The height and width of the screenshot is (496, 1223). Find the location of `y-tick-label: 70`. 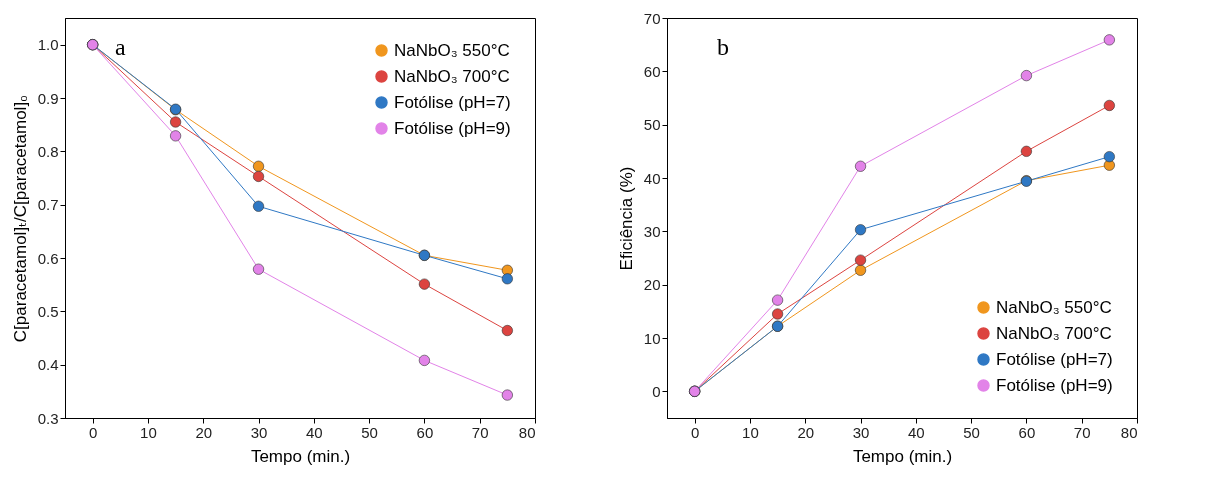

y-tick-label: 70 is located at coordinates (652, 18).